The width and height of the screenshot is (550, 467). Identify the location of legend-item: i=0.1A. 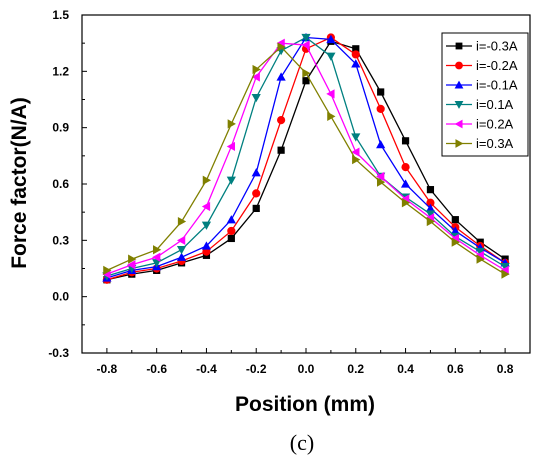
(480, 104).